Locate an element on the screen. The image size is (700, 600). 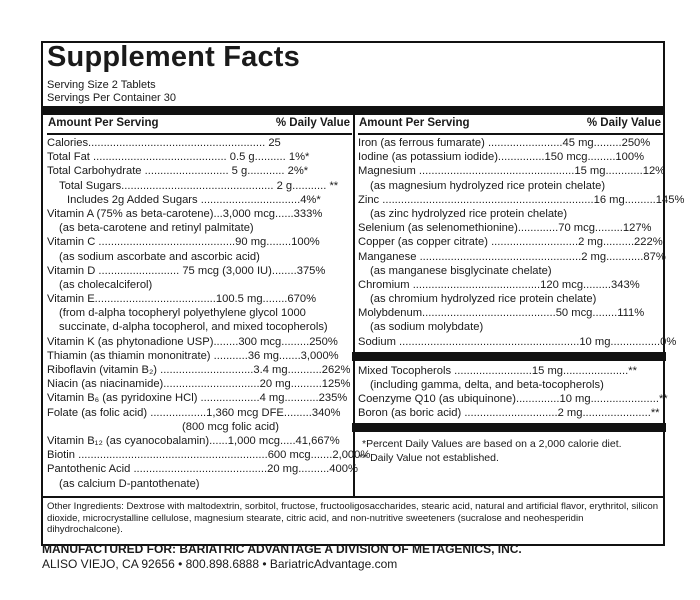
nutrient-text: (as sodium ascorbate and ascorbic acid) is located at coordinates (159, 256).